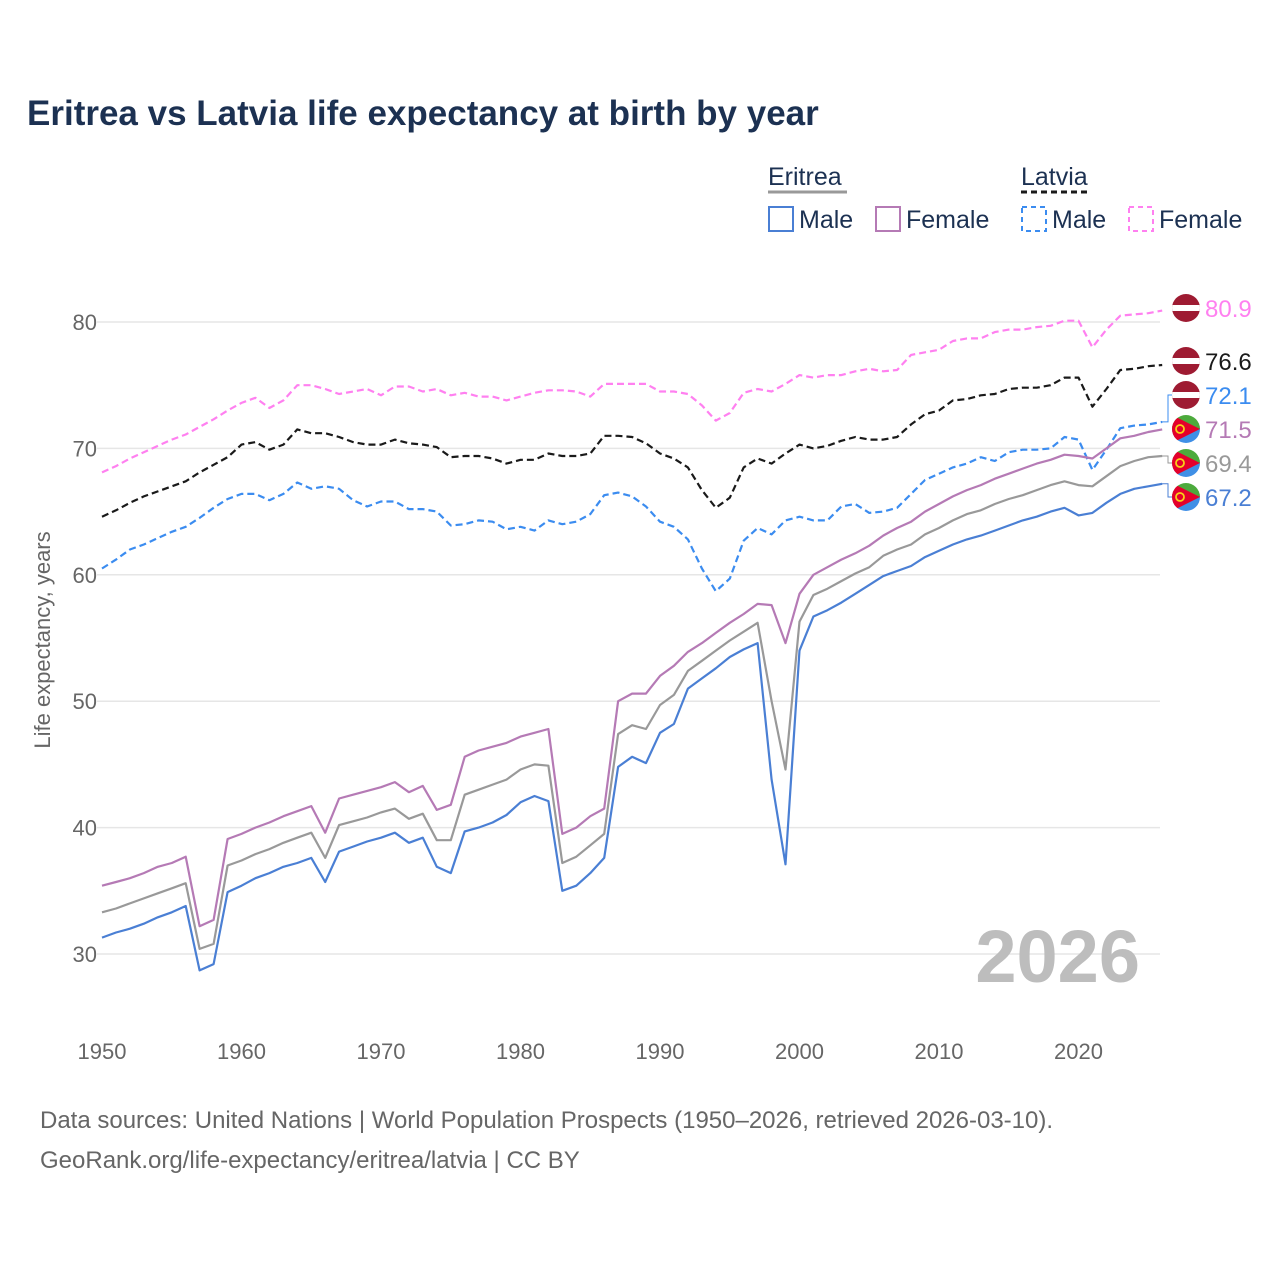  What do you see at coordinates (1228, 498) in the screenshot?
I see `end-value-label: 67.2` at bounding box center [1228, 498].